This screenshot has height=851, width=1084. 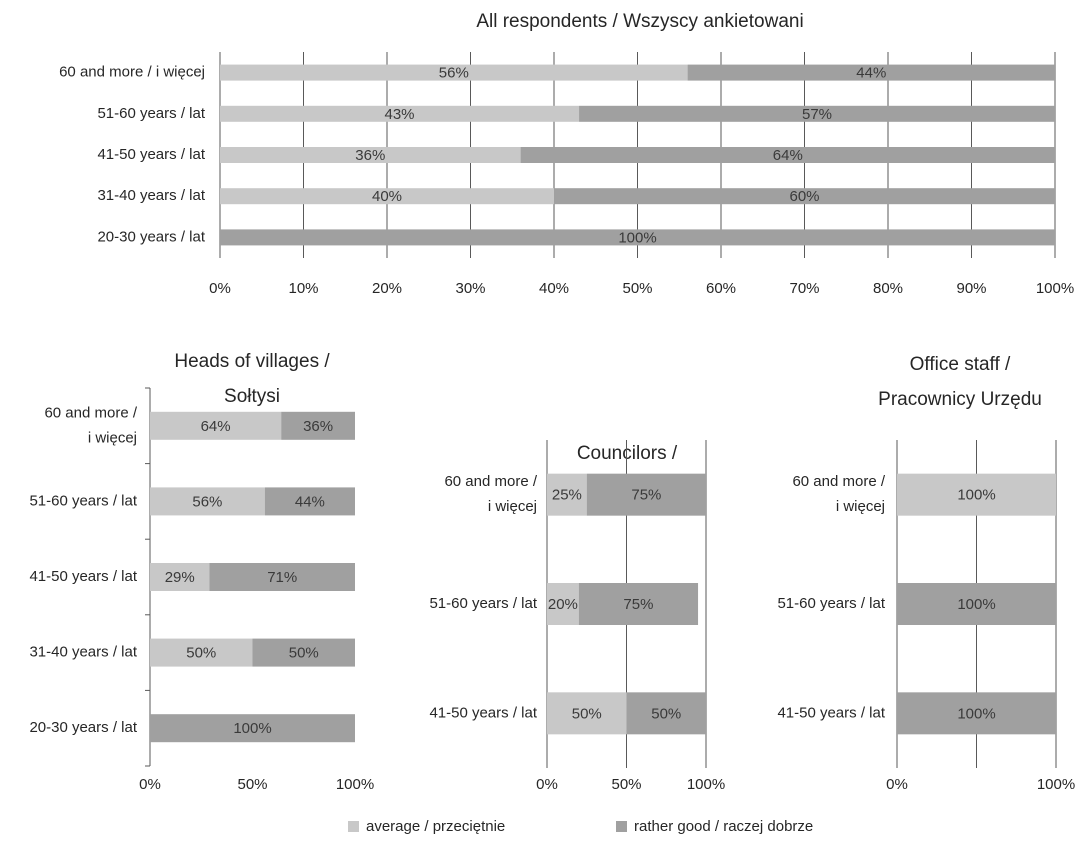 What do you see at coordinates (888, 288) in the screenshot?
I see `x-tick-label: 80%` at bounding box center [888, 288].